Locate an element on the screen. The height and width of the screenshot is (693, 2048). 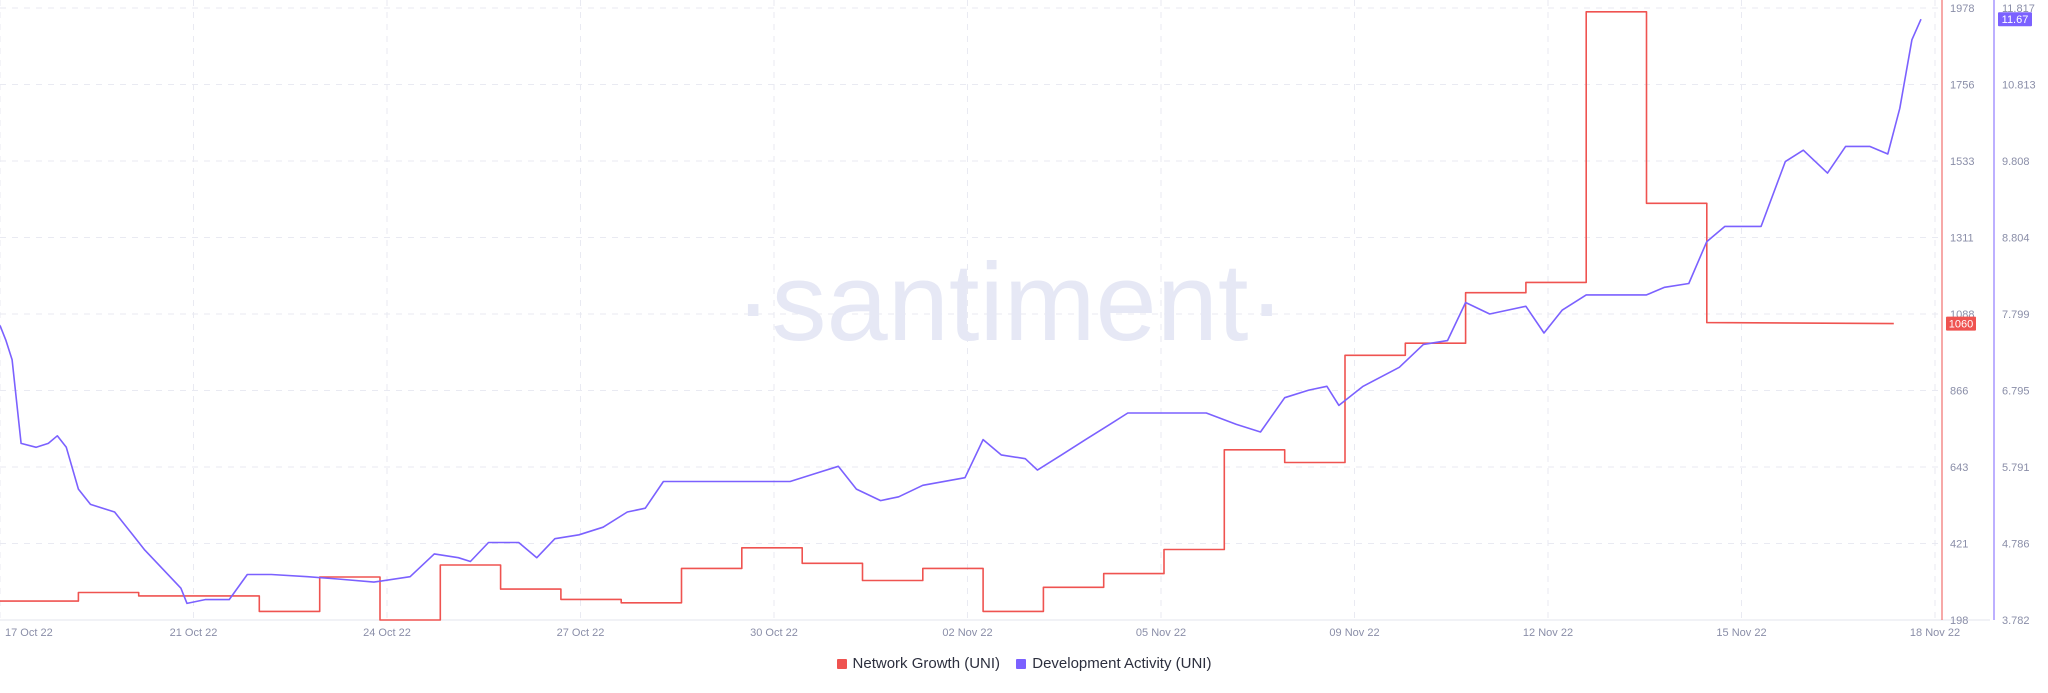
y-right-tick-label: 7.799 is located at coordinates (2016, 315).